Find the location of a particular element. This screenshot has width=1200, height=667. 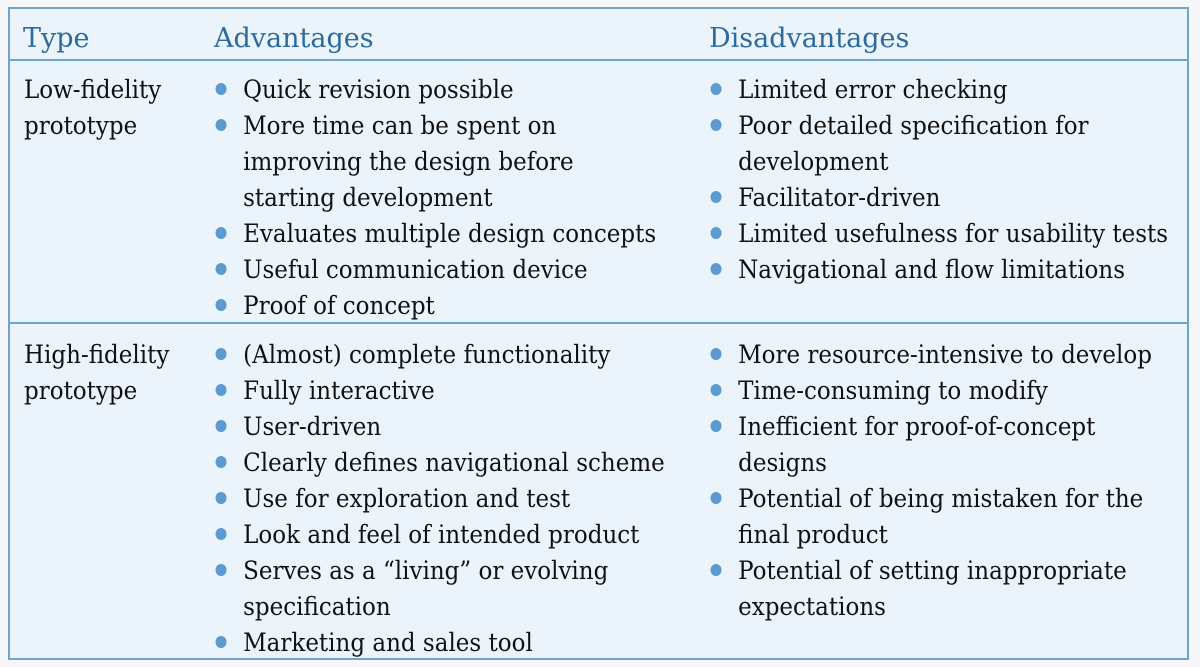

advantage-item: Evaluates multiple design concepts is located at coordinates (440, 234).